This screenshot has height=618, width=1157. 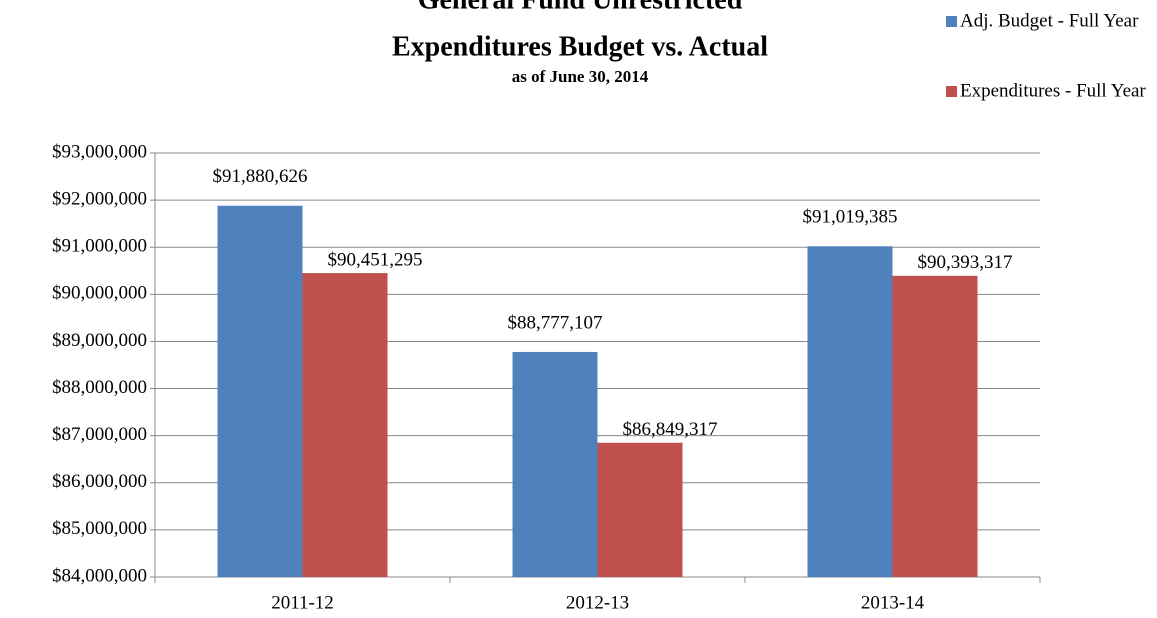 What do you see at coordinates (580, 46) in the screenshot?
I see `chart-subtitle: Expenditures Budget vs. Actual` at bounding box center [580, 46].